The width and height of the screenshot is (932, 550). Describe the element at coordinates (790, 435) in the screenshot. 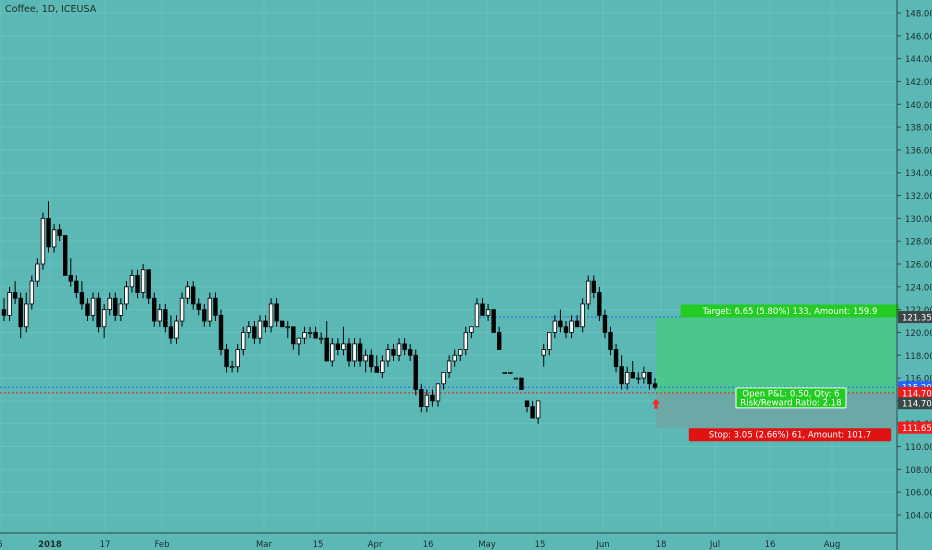

I see `stop-label: Stop: 3.05 (2.66%) 61, Amount: 101.7` at that location.